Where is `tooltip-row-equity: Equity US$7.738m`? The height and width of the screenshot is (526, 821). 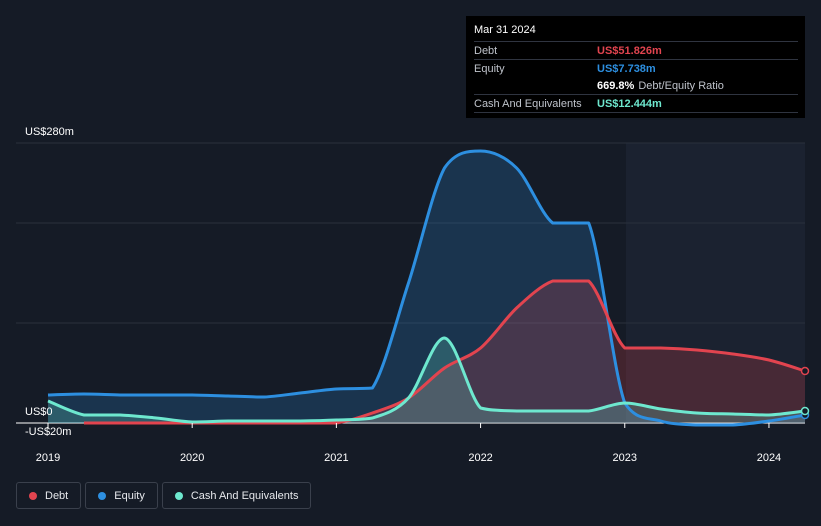
tooltip-row-equity: Equity US$7.738m is located at coordinates (636, 68).